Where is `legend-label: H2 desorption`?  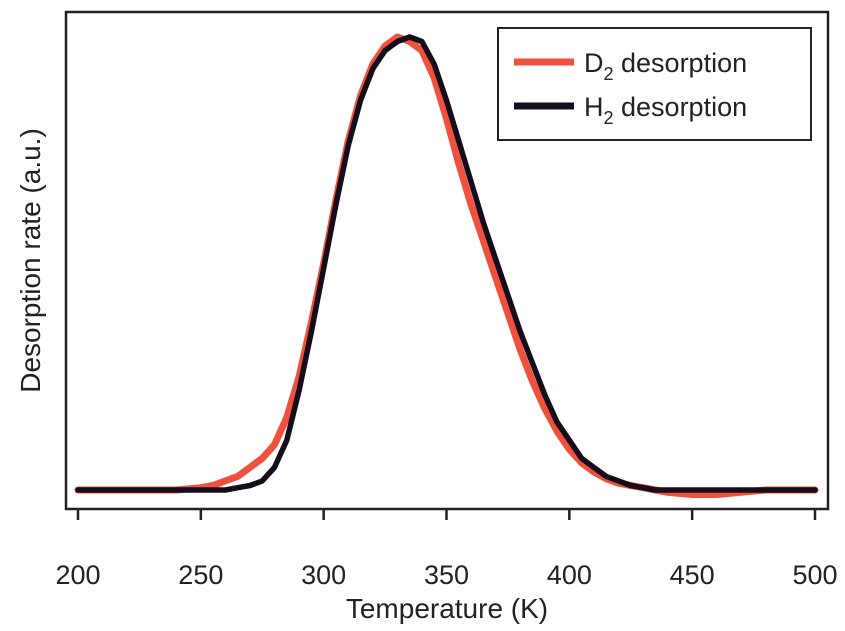
legend-label: H2 desorption is located at coordinates (665, 110).